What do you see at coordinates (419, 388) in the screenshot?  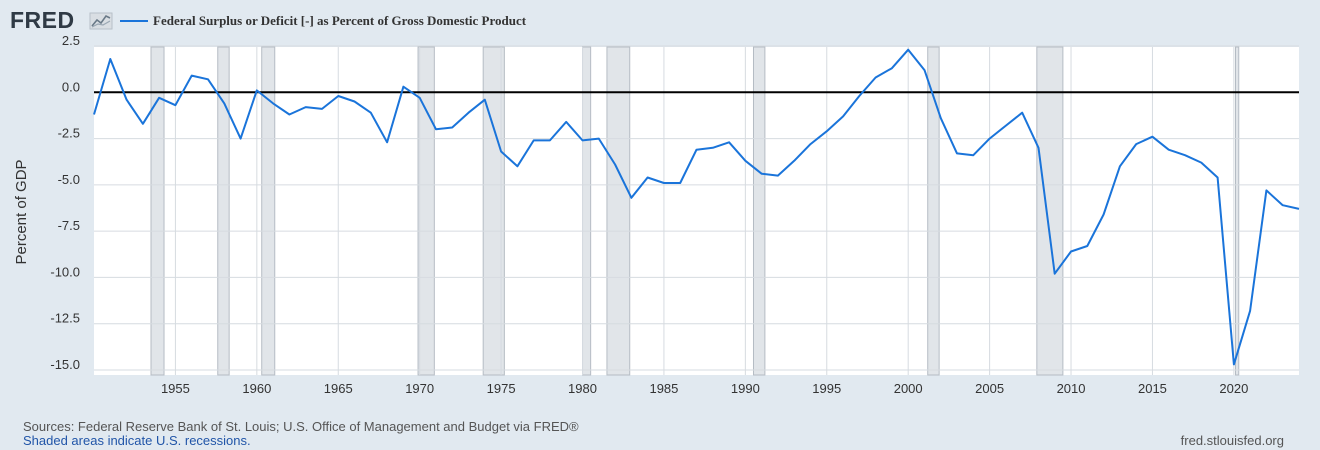 I see `x-tick-label: 1970` at bounding box center [419, 388].